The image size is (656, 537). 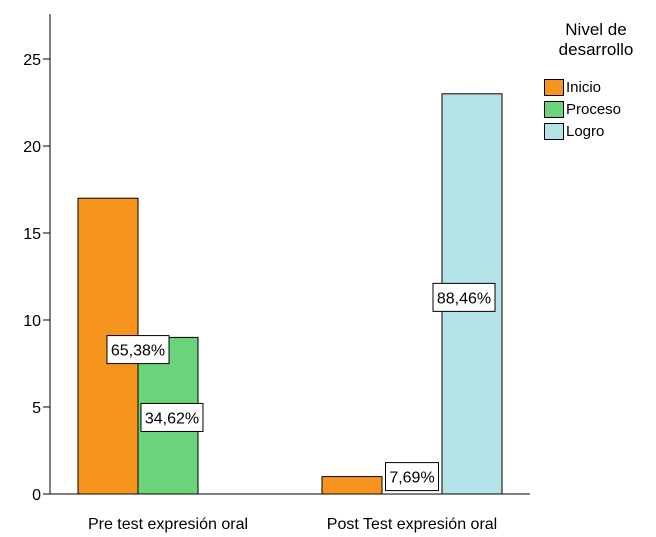 I want to click on data-label-logro-post-box, so click(x=464, y=297).